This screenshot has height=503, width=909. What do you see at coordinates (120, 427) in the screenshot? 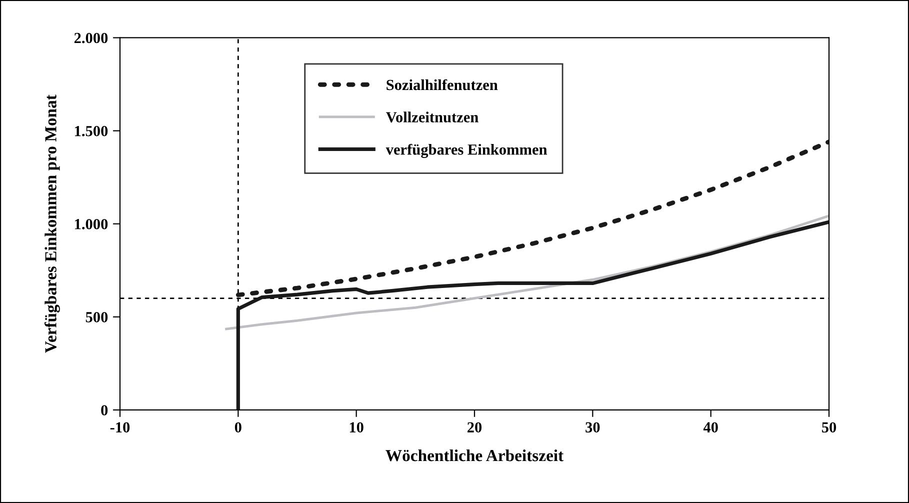
I see `x-tick-label: -10` at bounding box center [120, 427].